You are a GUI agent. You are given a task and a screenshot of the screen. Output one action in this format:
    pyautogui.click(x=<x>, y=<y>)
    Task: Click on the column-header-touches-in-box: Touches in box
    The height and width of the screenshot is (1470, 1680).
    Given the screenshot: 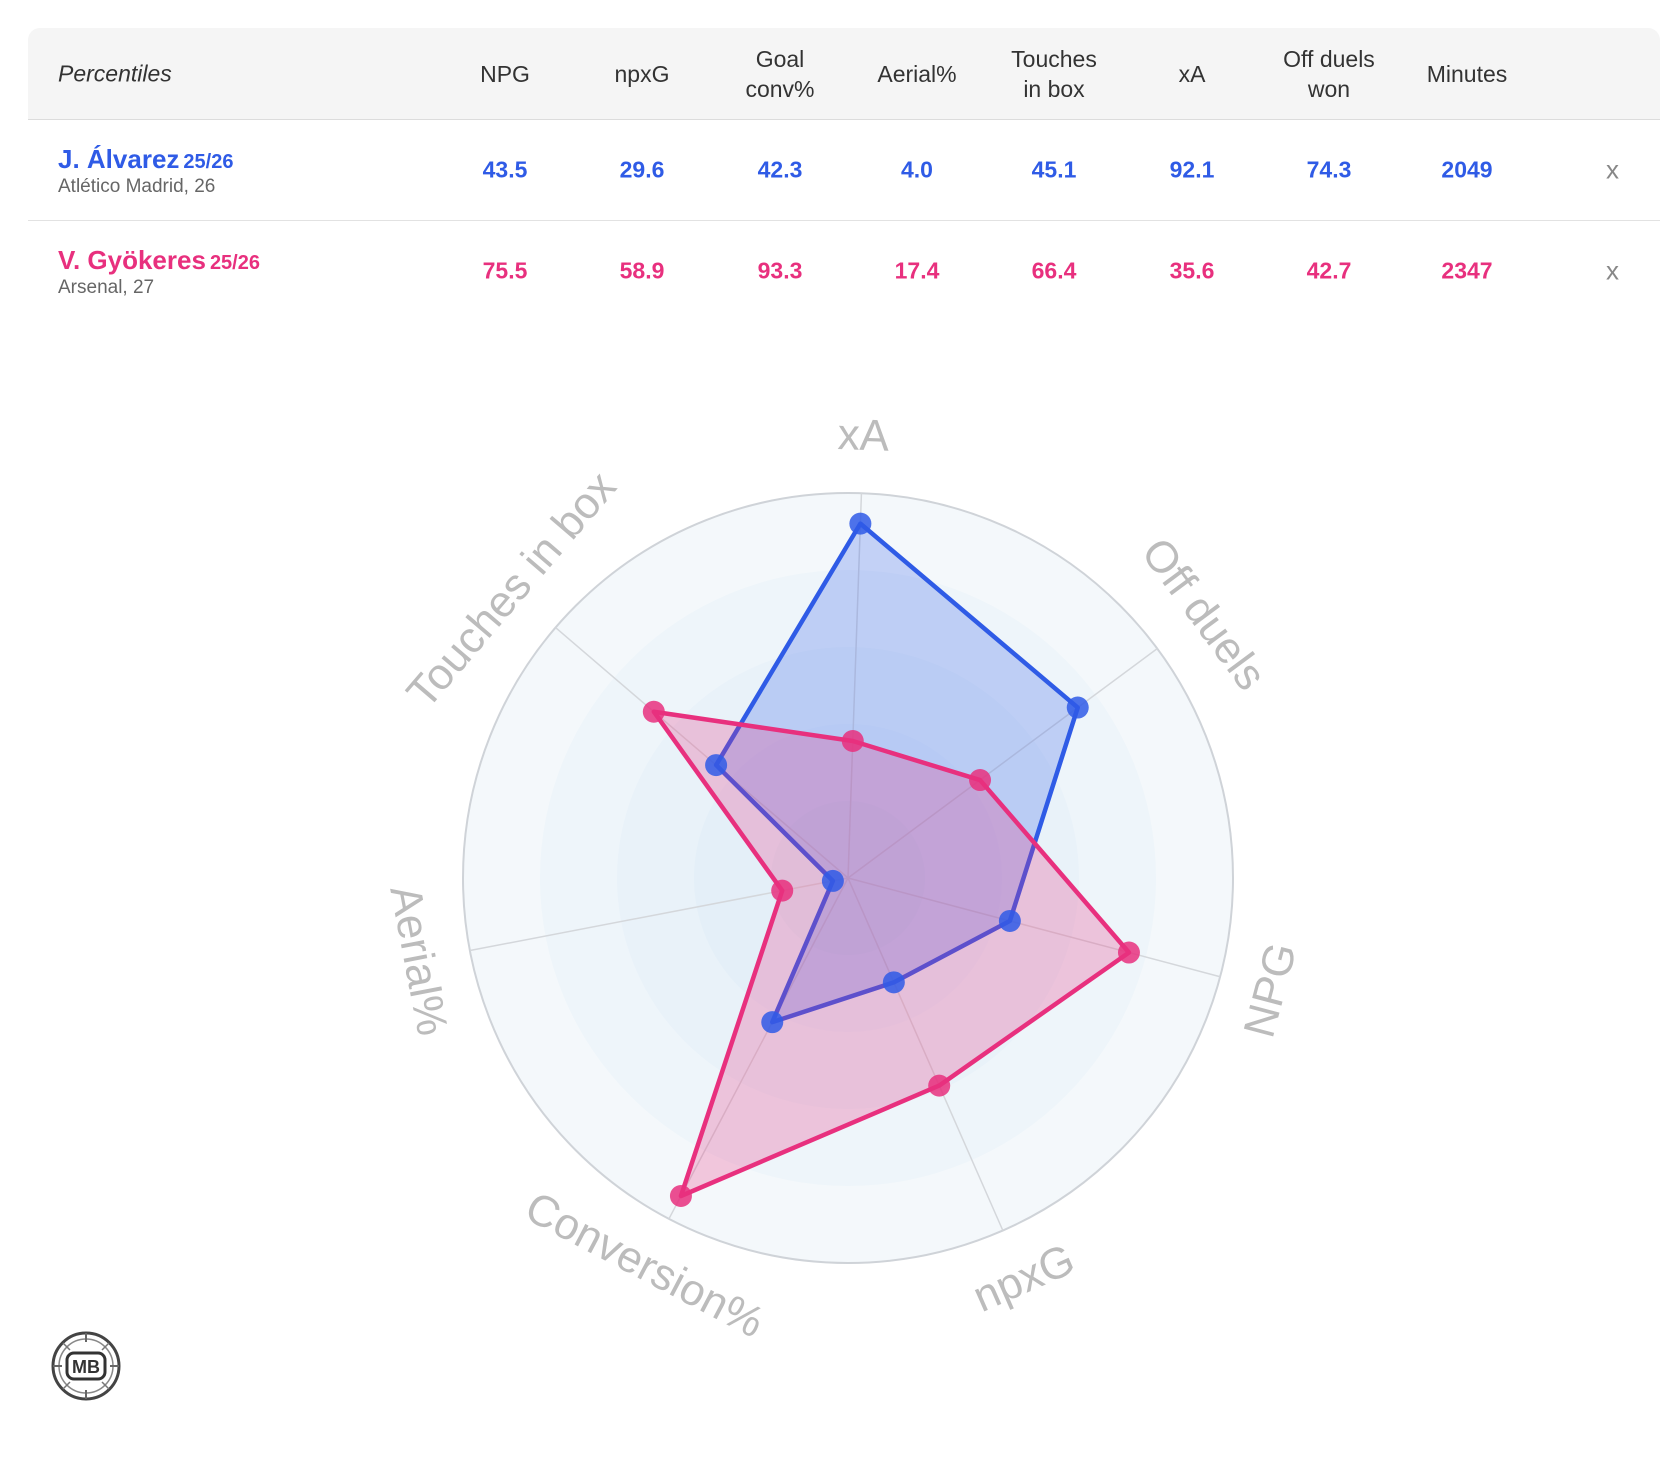 What is the action you would take?
    pyautogui.click(x=1054, y=73)
    